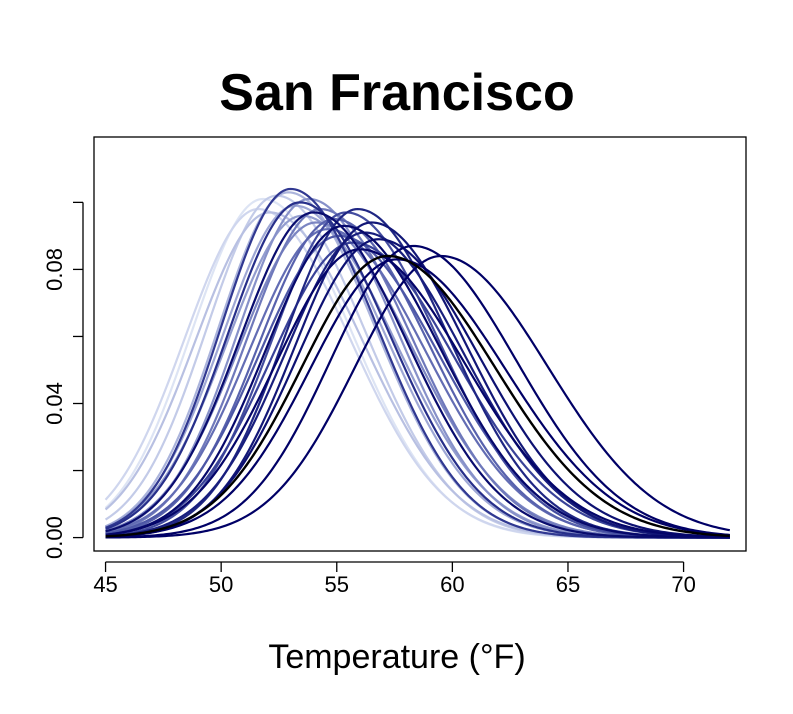  Describe the element at coordinates (394, 579) in the screenshot. I see `x-axis: 45 50 55 60 65 70` at that location.